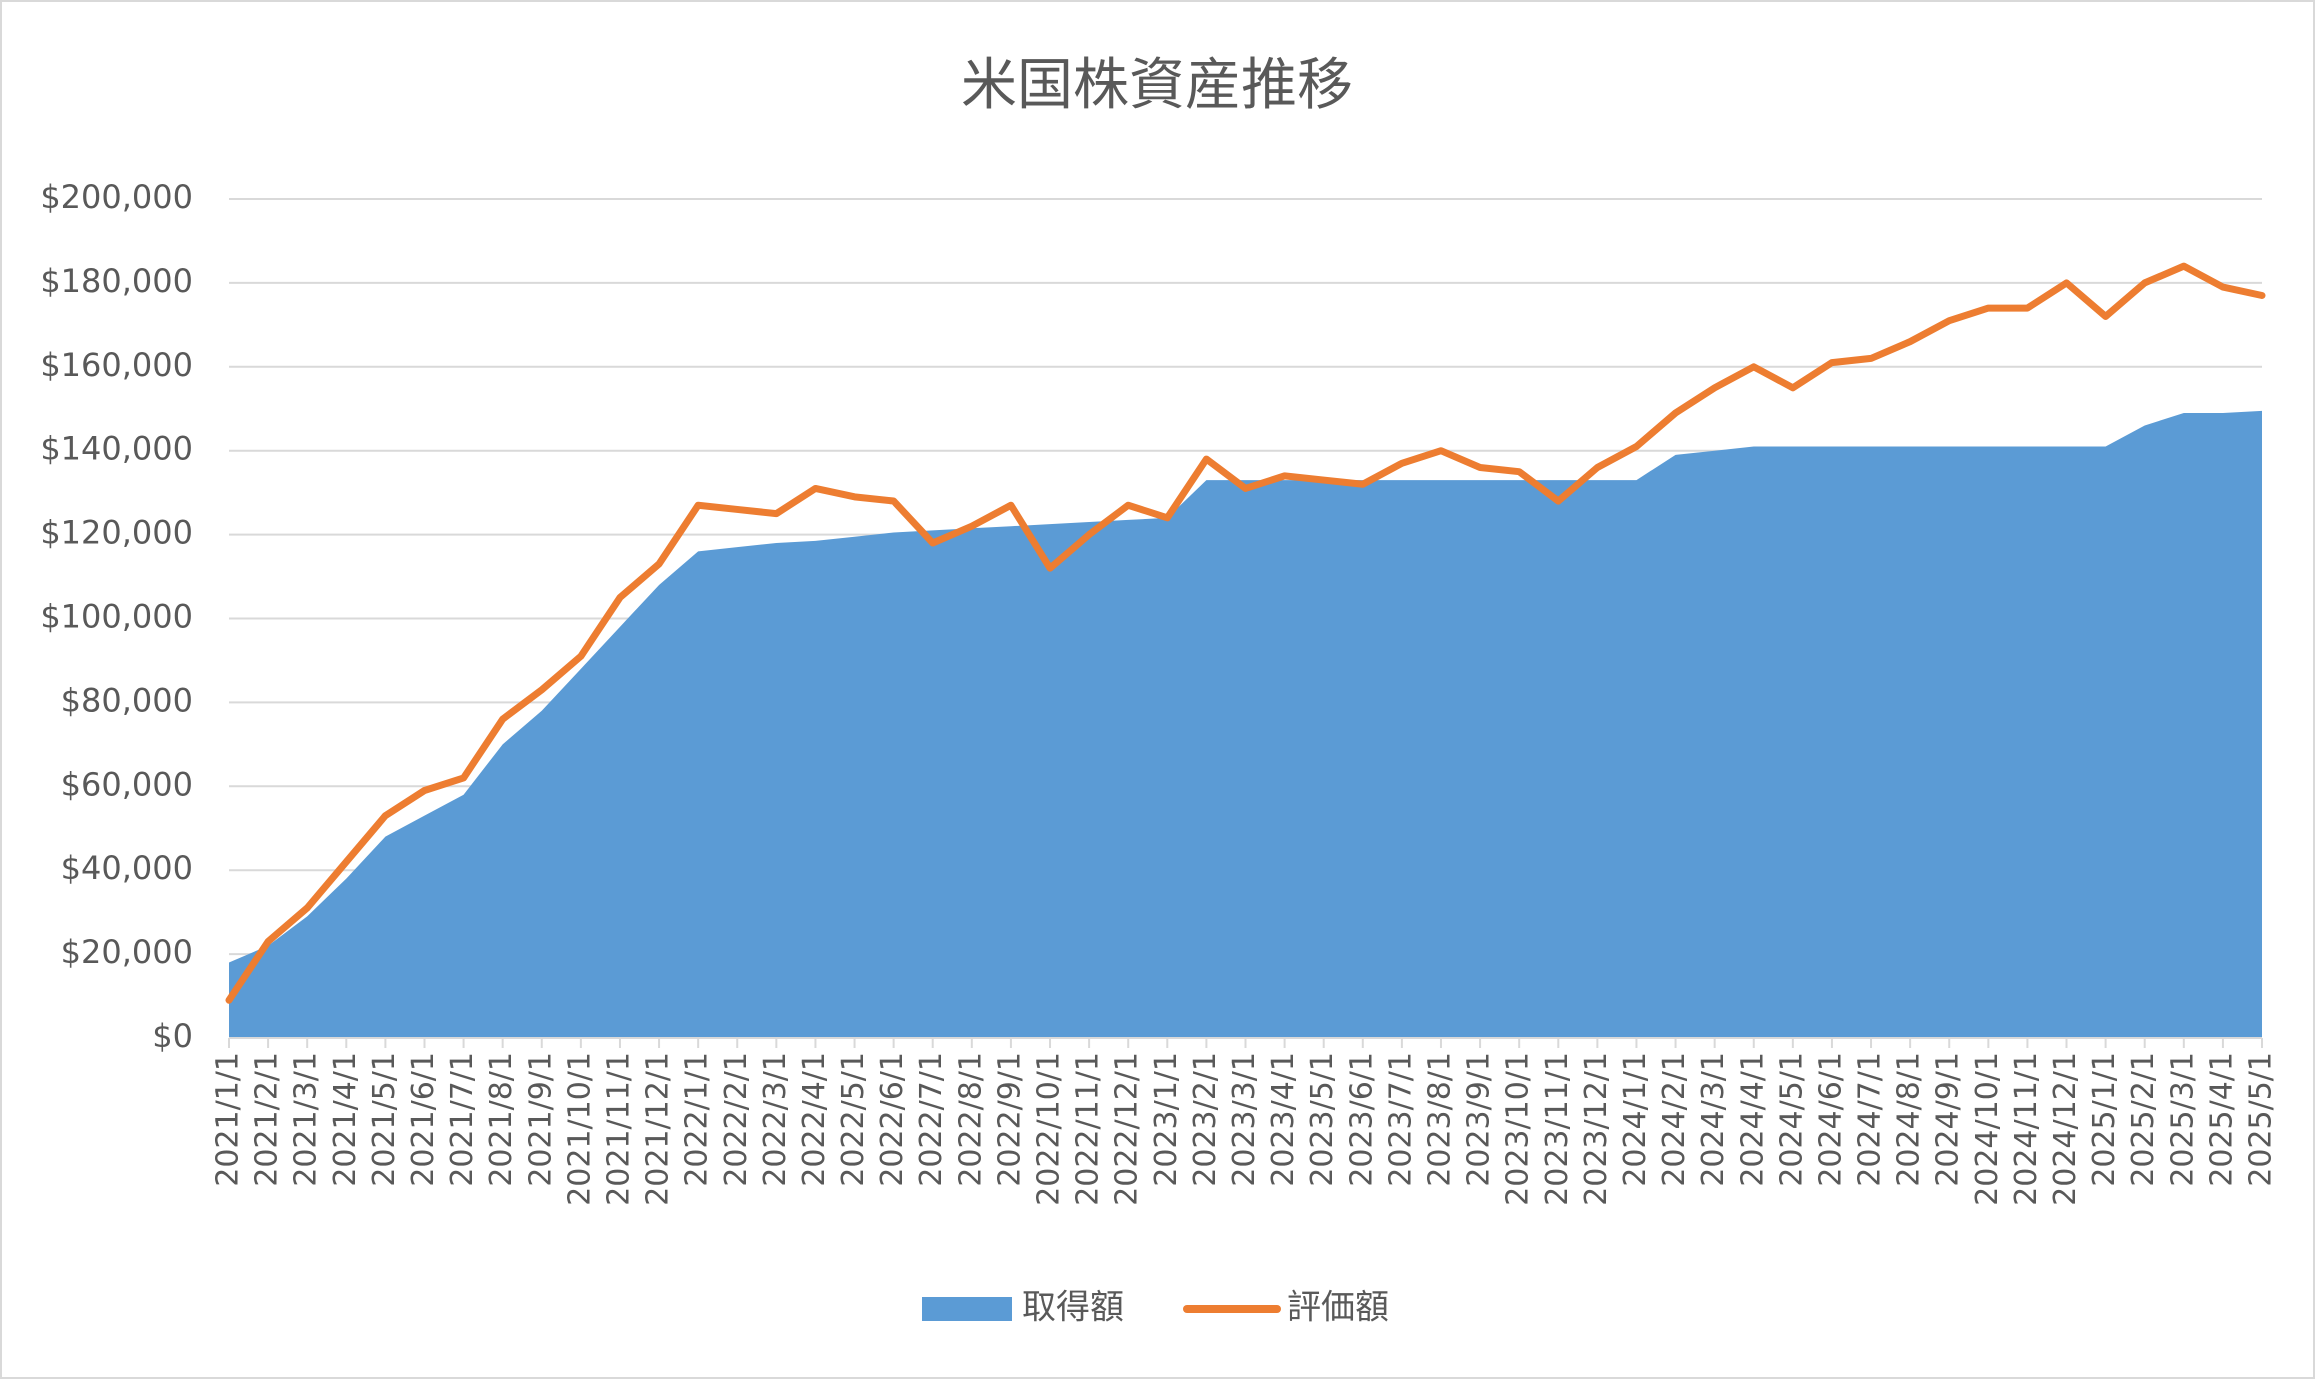 This screenshot has width=2315, height=1383. What do you see at coordinates (2221, 1119) in the screenshot?
I see `x-tick-label: 2025/4/1` at bounding box center [2221, 1119].